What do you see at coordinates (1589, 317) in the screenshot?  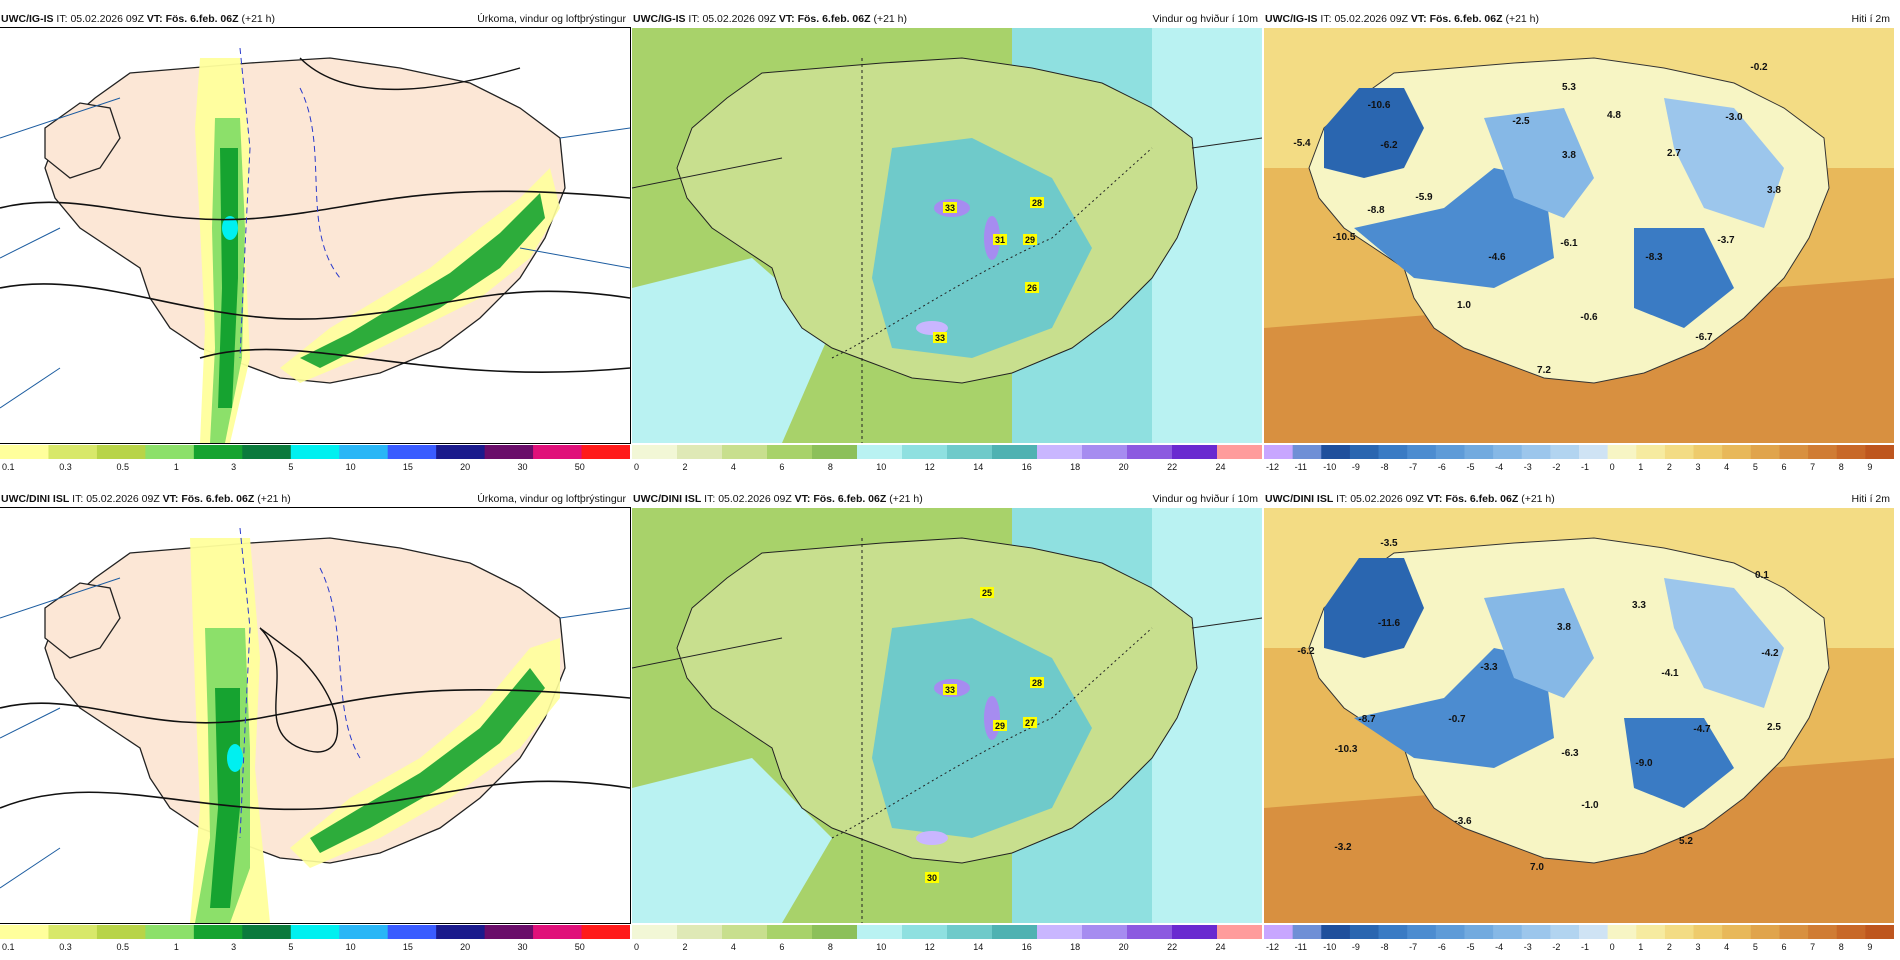 I see `temp-value: -0.6` at bounding box center [1589, 317].